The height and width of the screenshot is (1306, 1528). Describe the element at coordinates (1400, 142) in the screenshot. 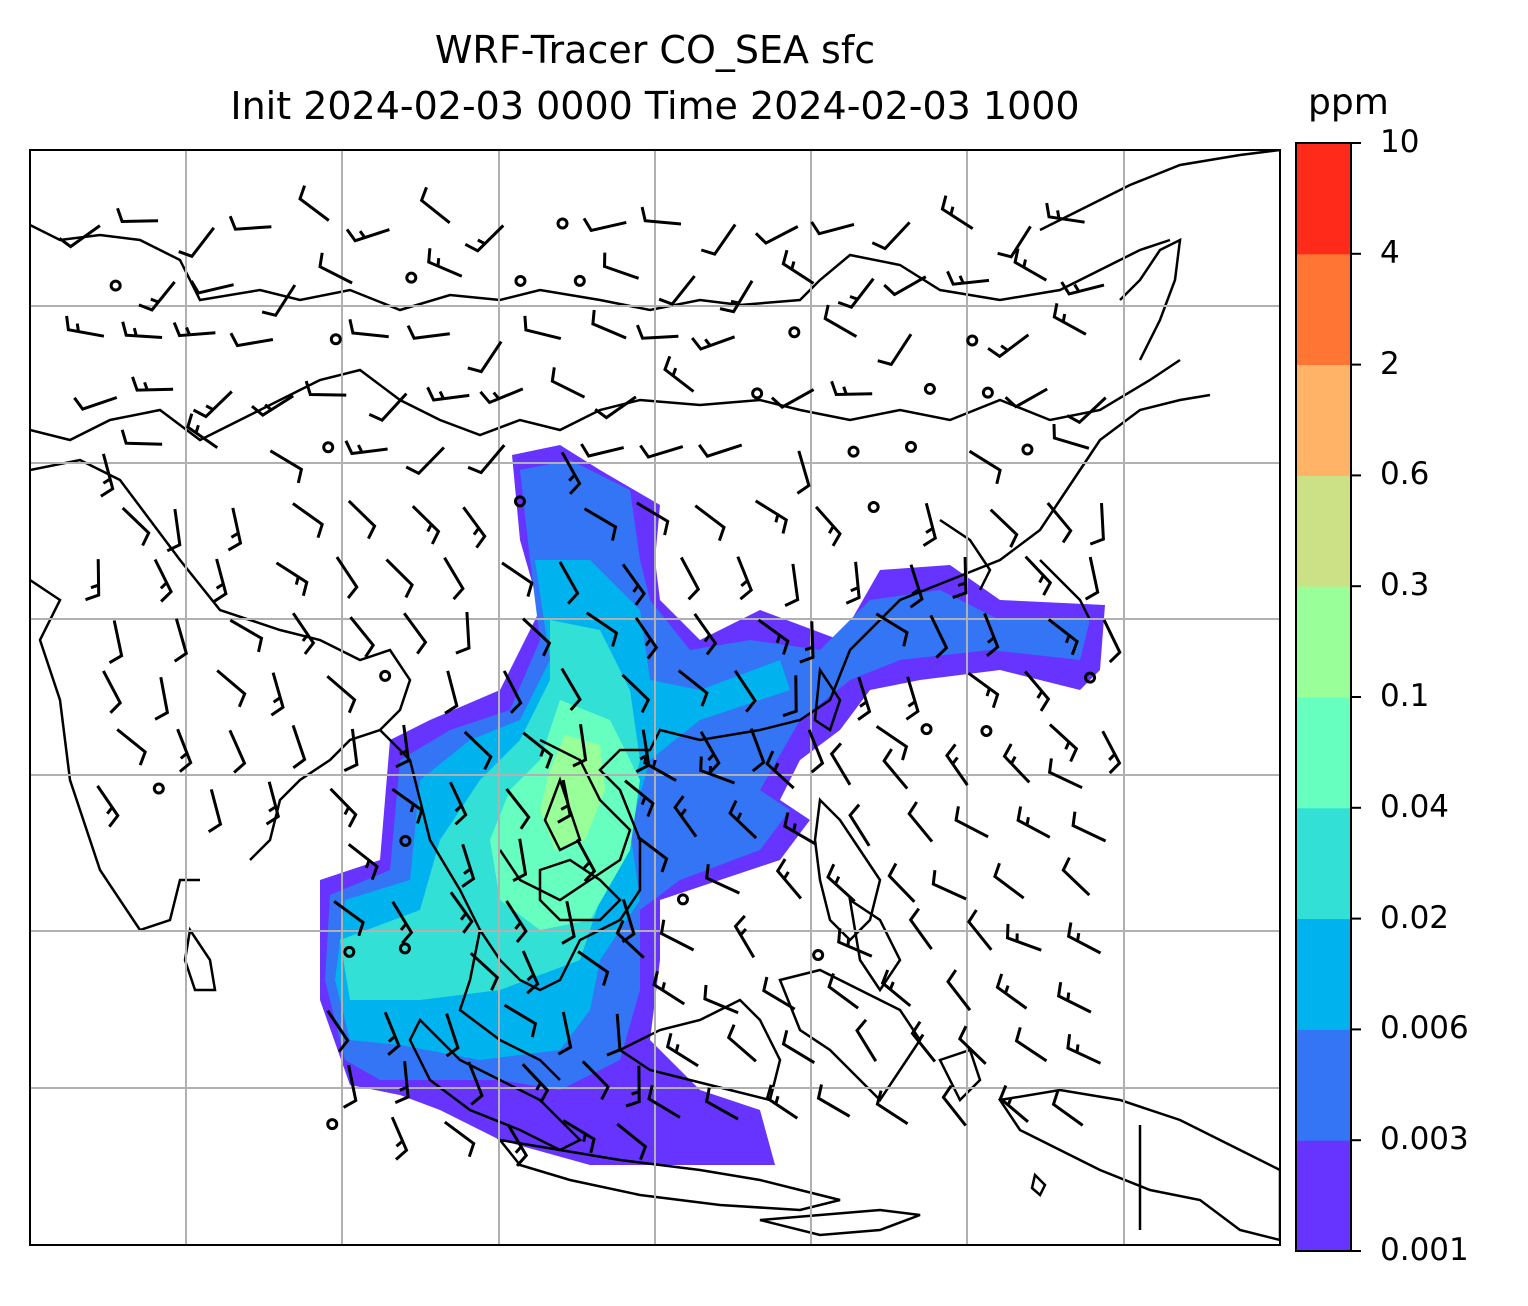

I see `colorbar-tick-label: 10` at that location.